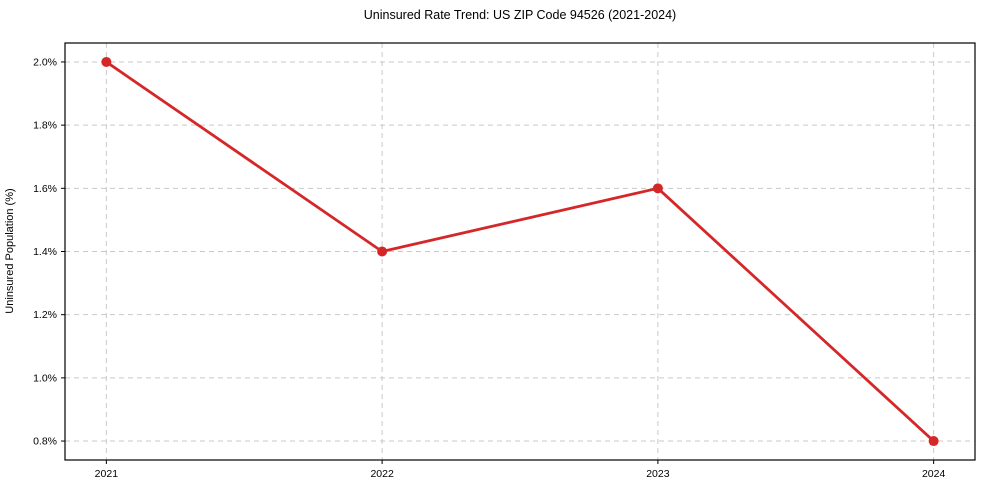 The width and height of the screenshot is (989, 490). What do you see at coordinates (382, 474) in the screenshot?
I see `x-tick-label: 2022` at bounding box center [382, 474].